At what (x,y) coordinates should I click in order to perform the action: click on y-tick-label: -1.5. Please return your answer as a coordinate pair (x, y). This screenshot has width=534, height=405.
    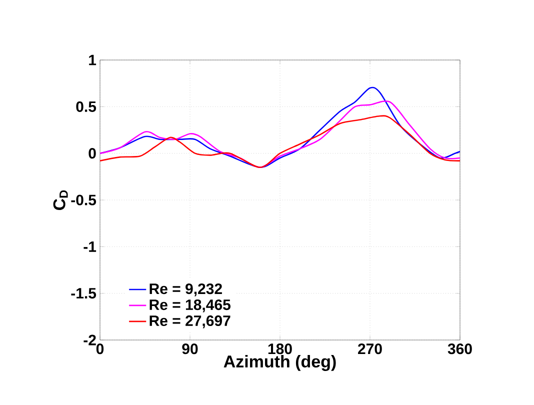
    Looking at the image, I should click on (83, 293).